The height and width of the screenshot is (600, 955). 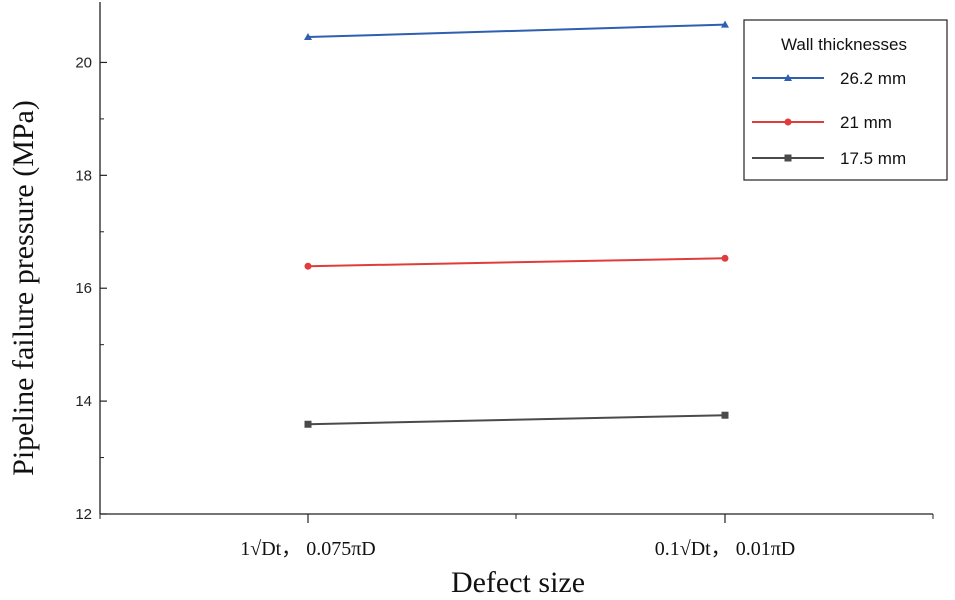 I want to click on y-tick-label: 18, so click(x=83, y=175).